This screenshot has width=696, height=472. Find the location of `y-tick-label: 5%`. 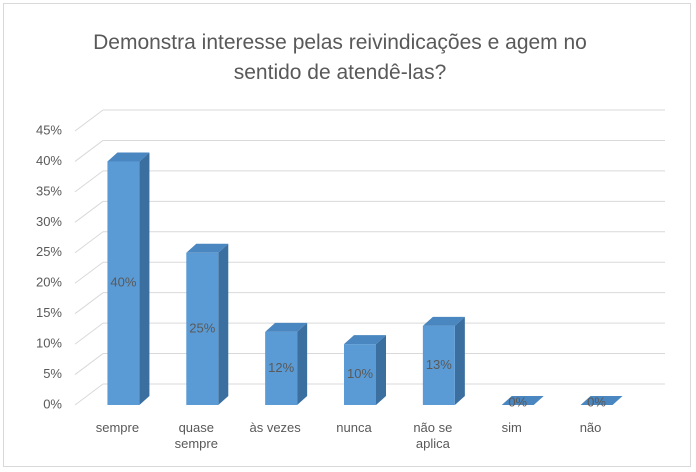

y-tick-label: 5% is located at coordinates (52, 373).